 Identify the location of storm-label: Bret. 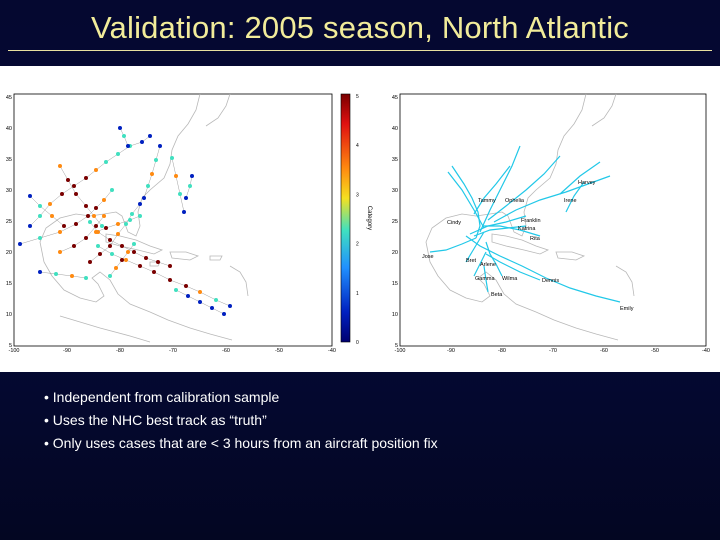
(471, 261).